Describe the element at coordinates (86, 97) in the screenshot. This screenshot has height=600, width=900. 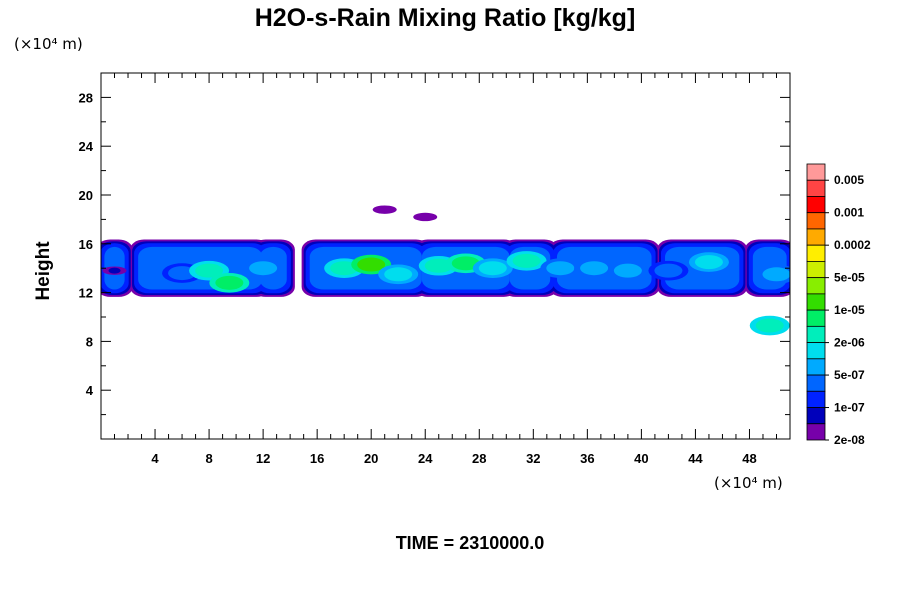
I see `y-tick-label: 28` at that location.